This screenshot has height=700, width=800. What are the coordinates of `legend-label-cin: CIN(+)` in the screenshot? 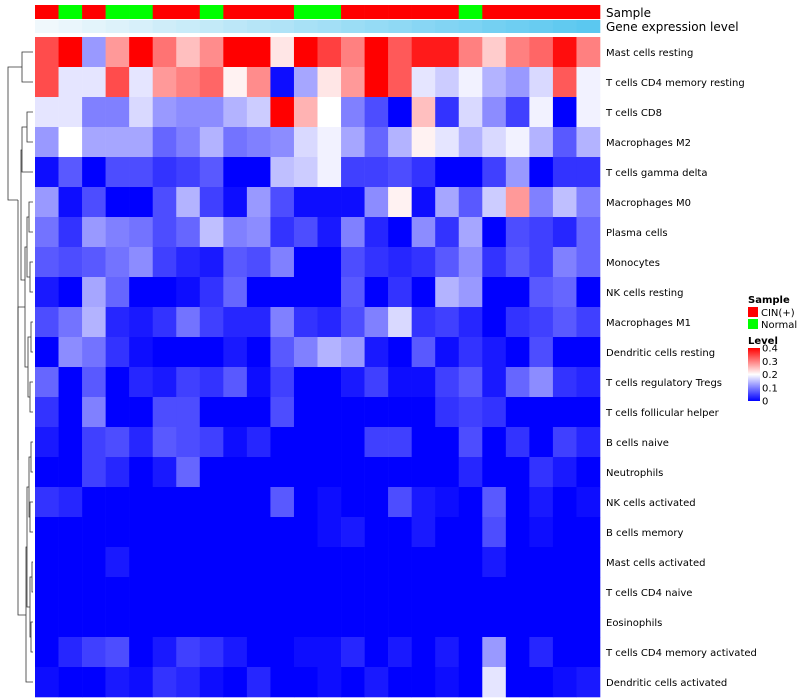 It's located at (778, 313).